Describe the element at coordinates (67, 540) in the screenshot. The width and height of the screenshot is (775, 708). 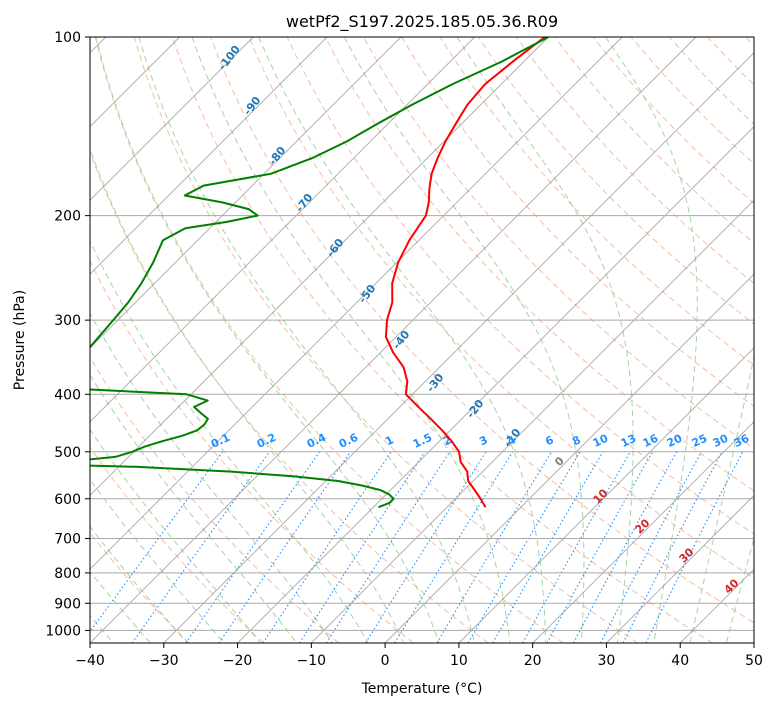
I see `y-tick-label: 700` at that location.